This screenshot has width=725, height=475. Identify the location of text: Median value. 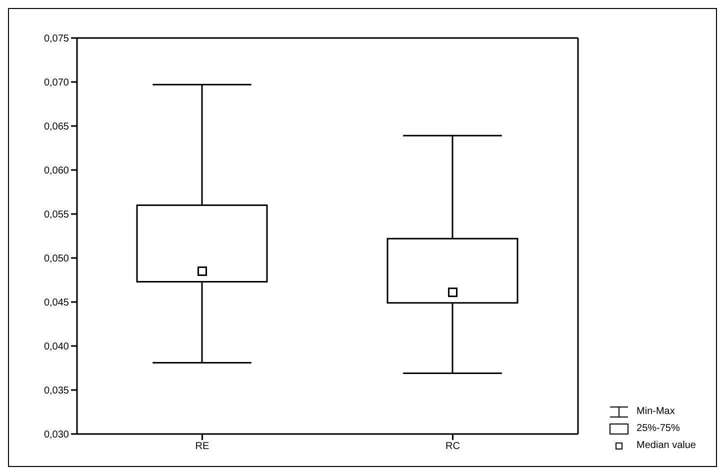
(666, 446).